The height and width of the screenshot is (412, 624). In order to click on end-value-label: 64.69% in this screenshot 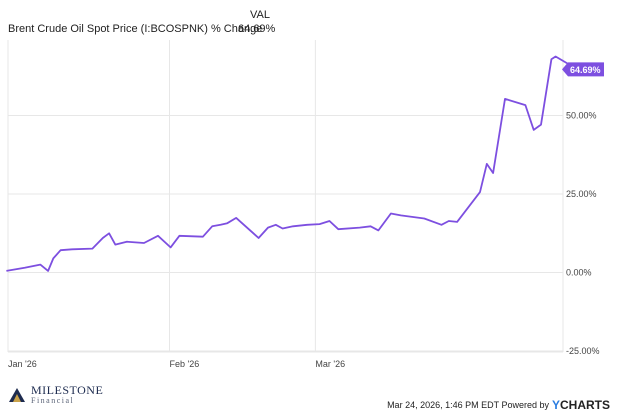, I will do `click(585, 70)`.